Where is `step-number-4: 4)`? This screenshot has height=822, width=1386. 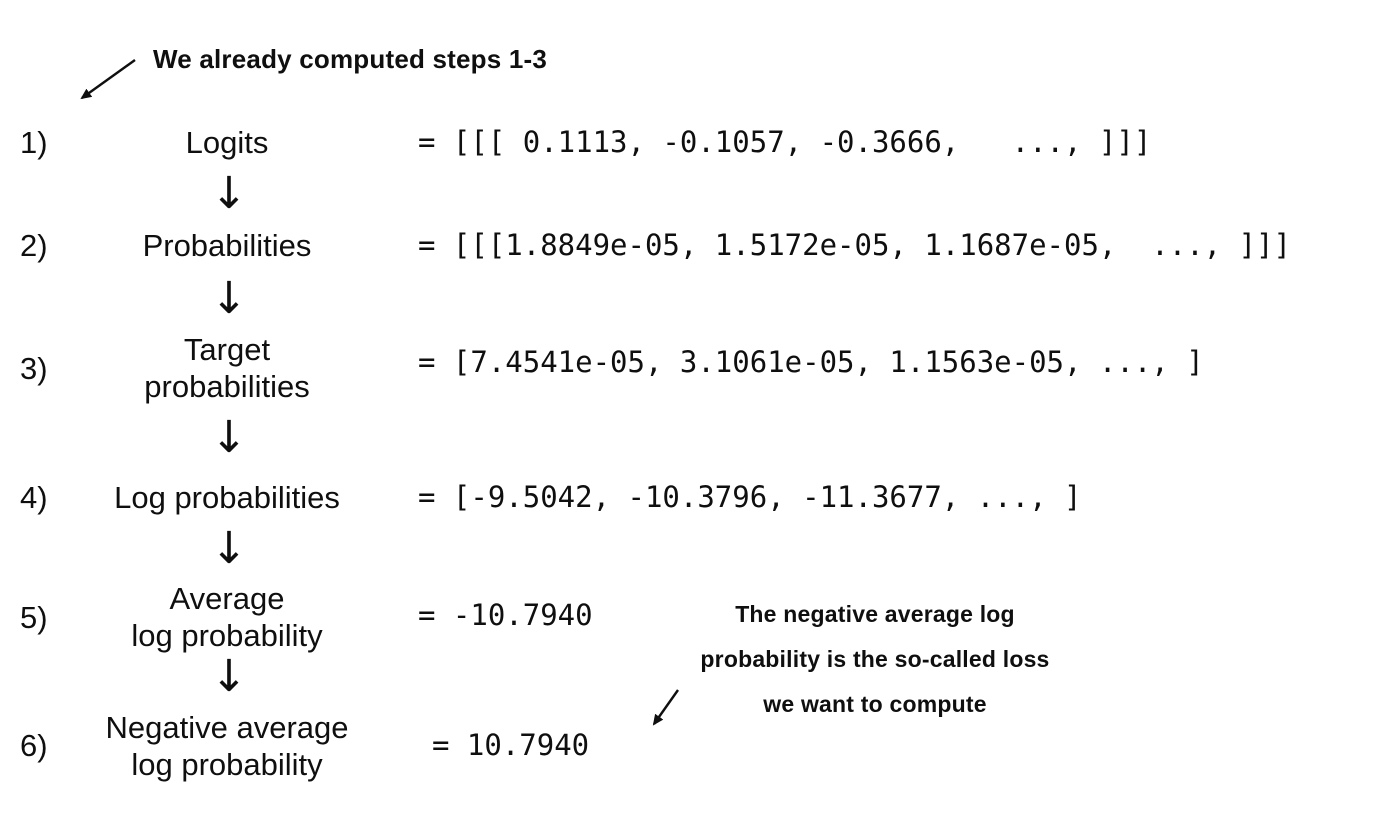
step-number-4: 4) is located at coordinates (34, 497).